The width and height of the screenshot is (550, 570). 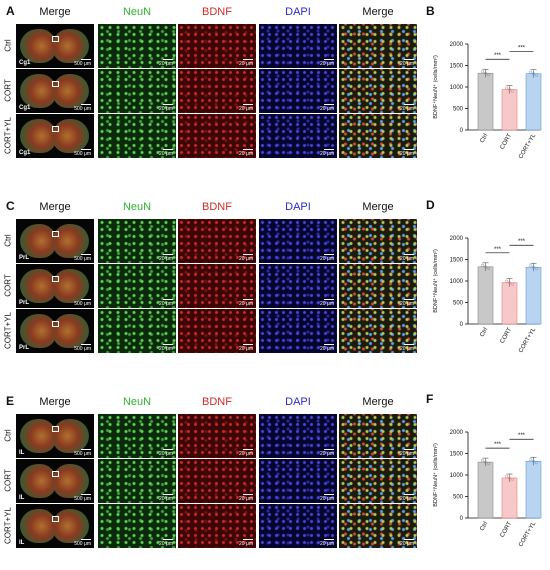 What do you see at coordinates (8, 330) in the screenshot?
I see `row-label: CORT+YL` at bounding box center [8, 330].